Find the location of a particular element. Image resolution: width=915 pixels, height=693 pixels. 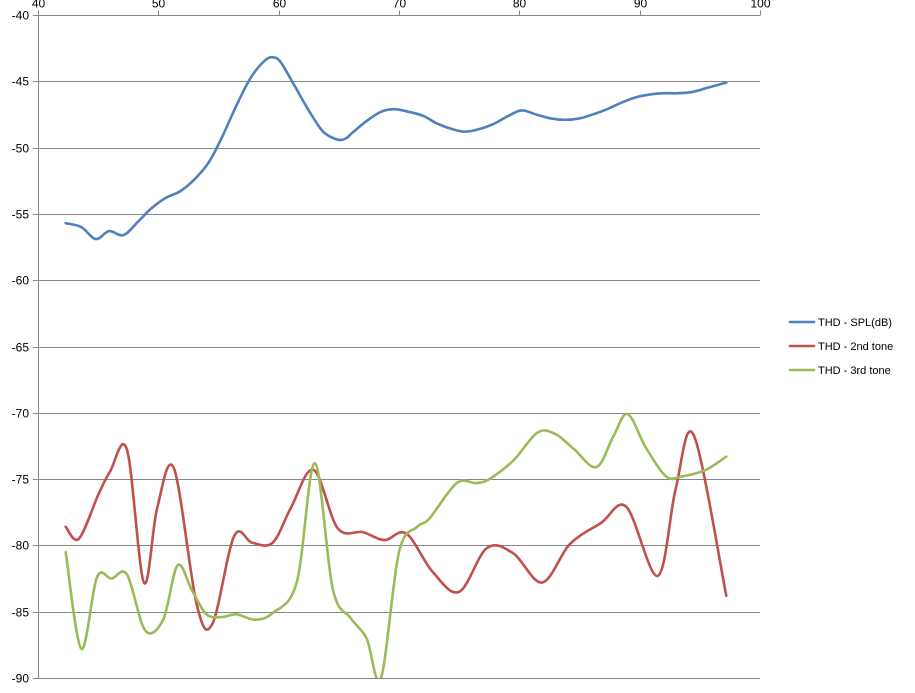

y-tick-label: -55 is located at coordinates (21, 215).